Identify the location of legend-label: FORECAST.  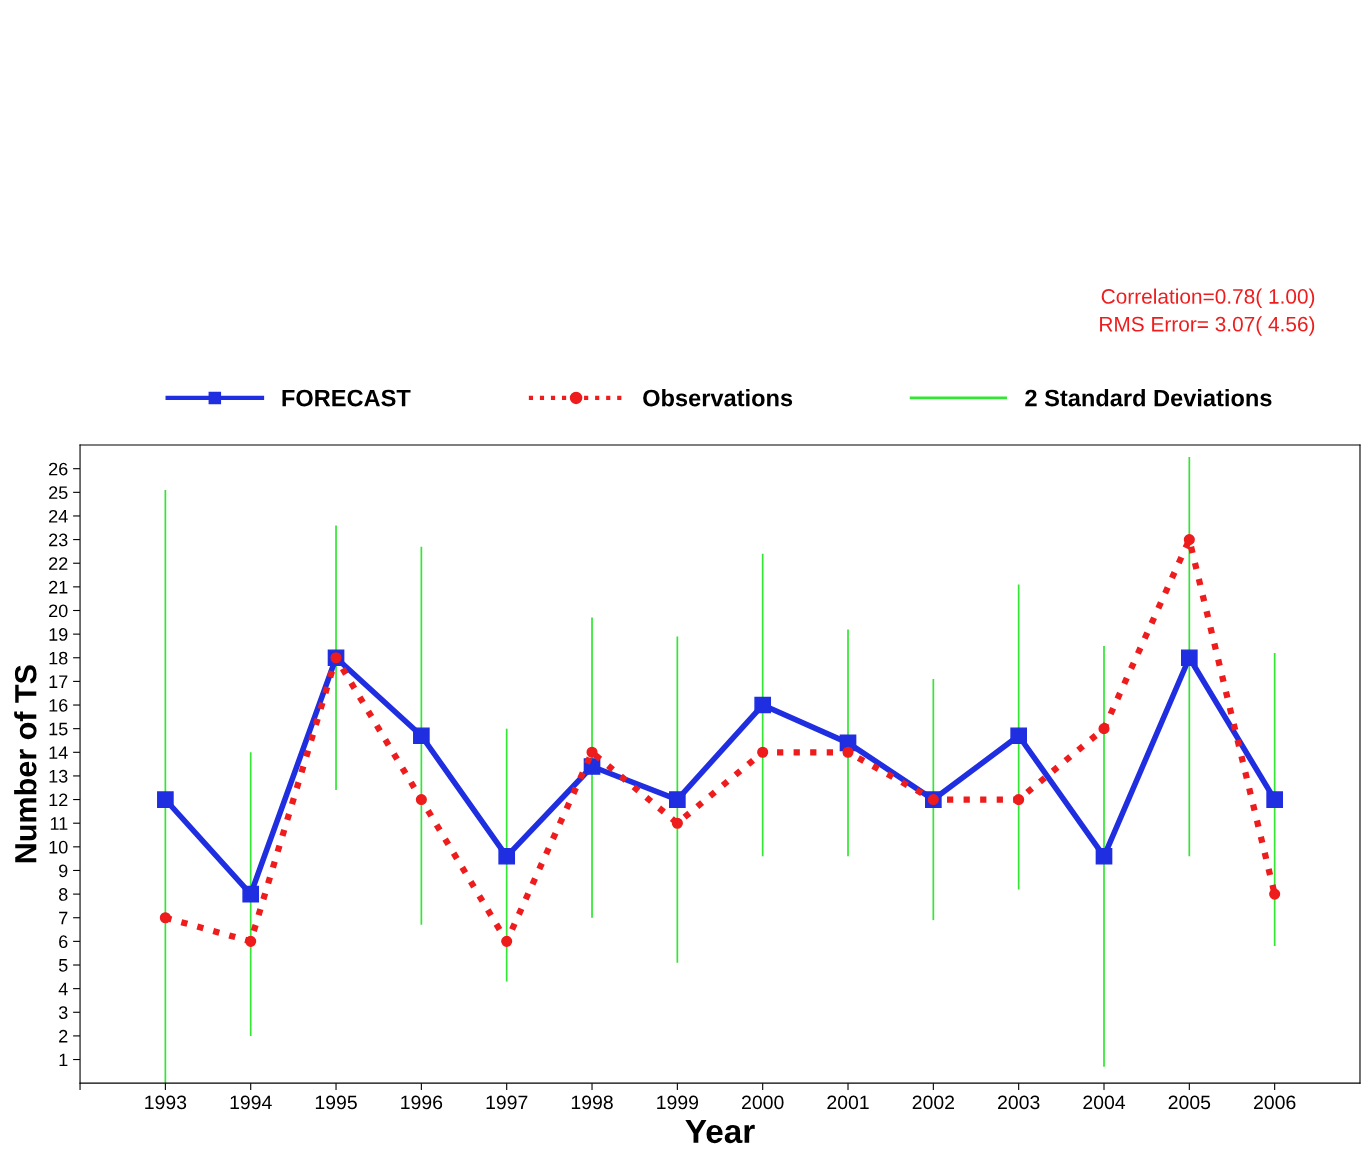
(346, 398).